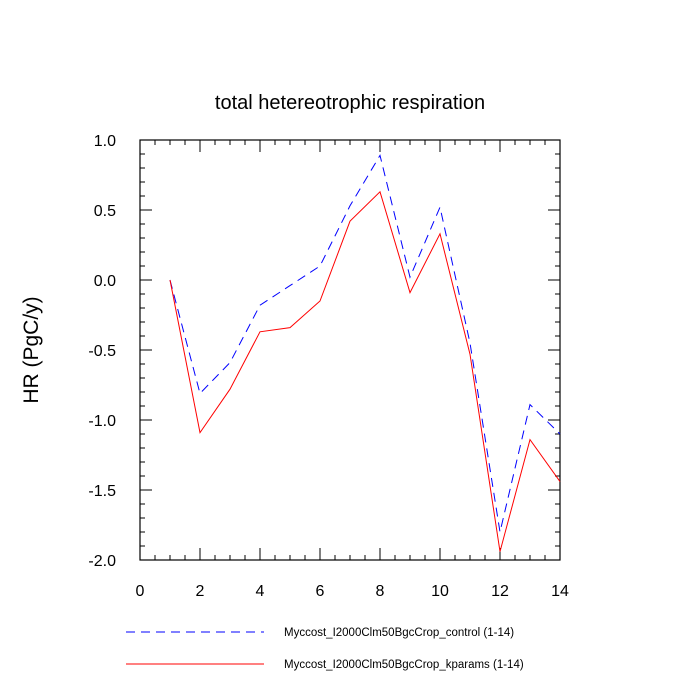 The height and width of the screenshot is (700, 700). Describe the element at coordinates (102, 421) in the screenshot. I see `y-tick-label: -1.0` at that location.